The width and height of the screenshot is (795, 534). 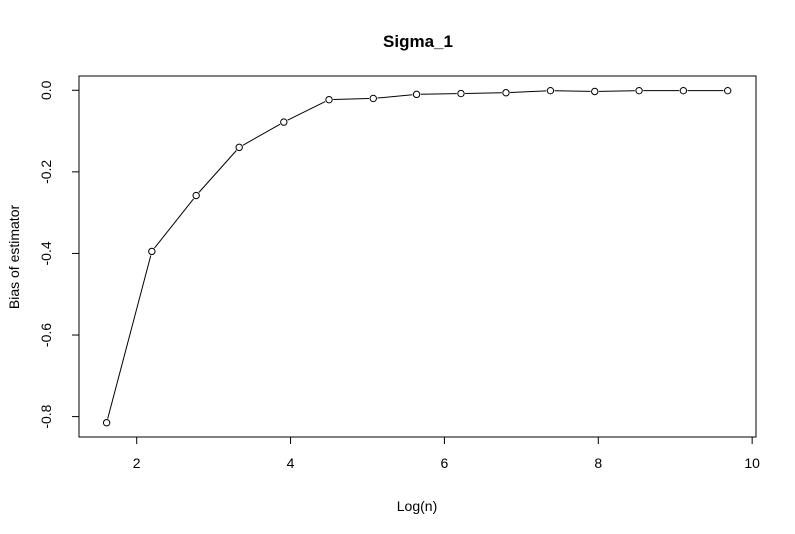 What do you see at coordinates (137, 463) in the screenshot?
I see `x-tick-label: 2` at bounding box center [137, 463].